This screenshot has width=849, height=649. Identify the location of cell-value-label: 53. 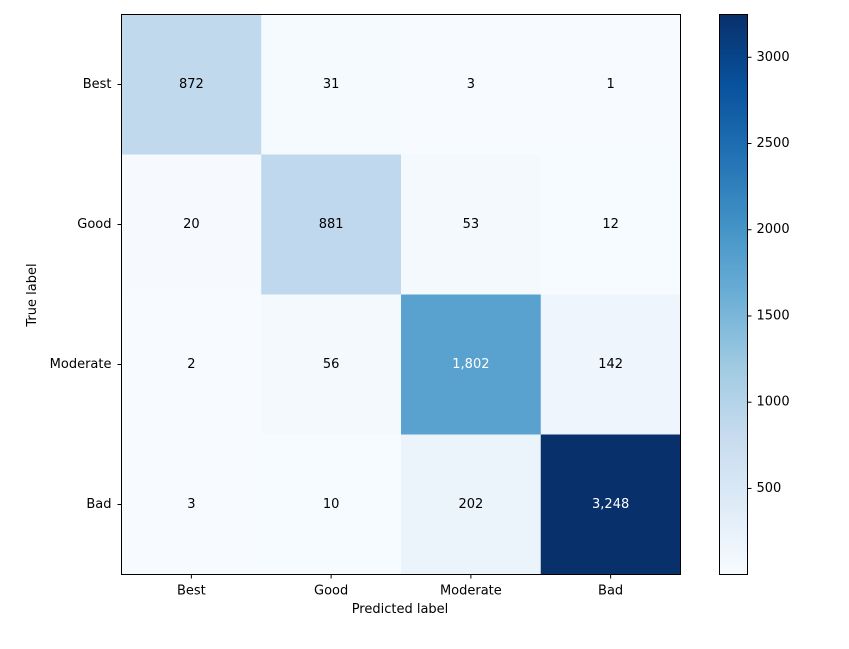
(471, 224).